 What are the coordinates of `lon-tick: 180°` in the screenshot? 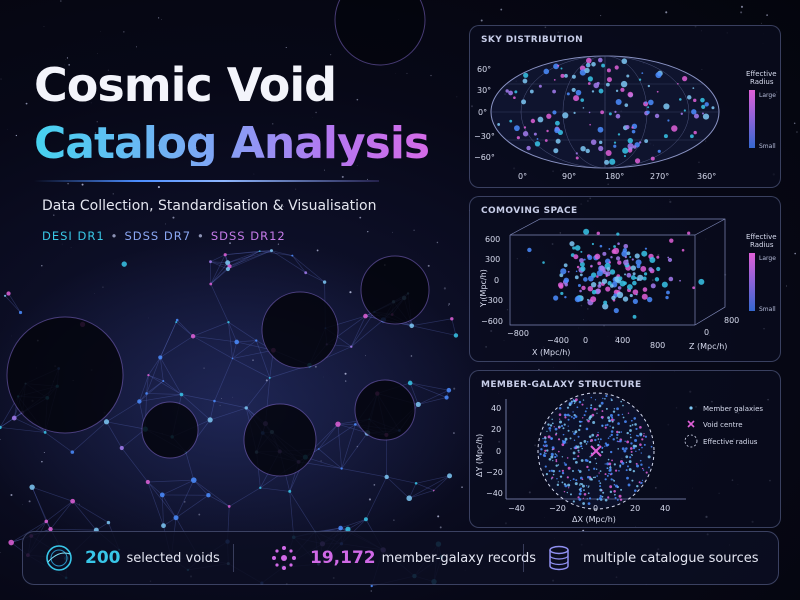 It's located at (614, 176).